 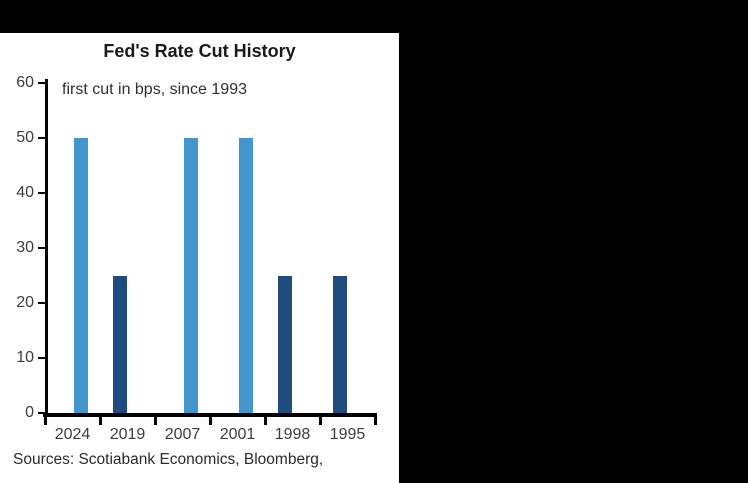 What do you see at coordinates (72, 434) in the screenshot?
I see `x-tick-label: 2024` at bounding box center [72, 434].